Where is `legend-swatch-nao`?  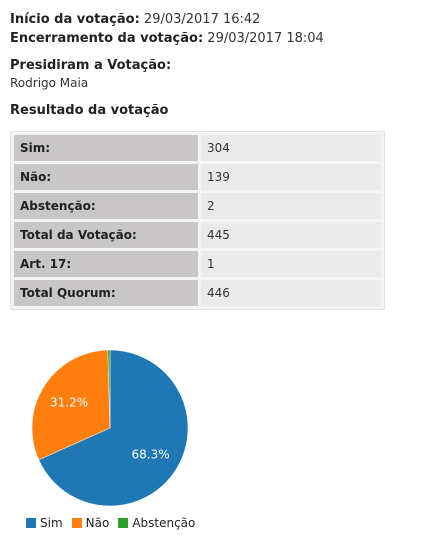
legend-swatch-nao is located at coordinates (76, 523).